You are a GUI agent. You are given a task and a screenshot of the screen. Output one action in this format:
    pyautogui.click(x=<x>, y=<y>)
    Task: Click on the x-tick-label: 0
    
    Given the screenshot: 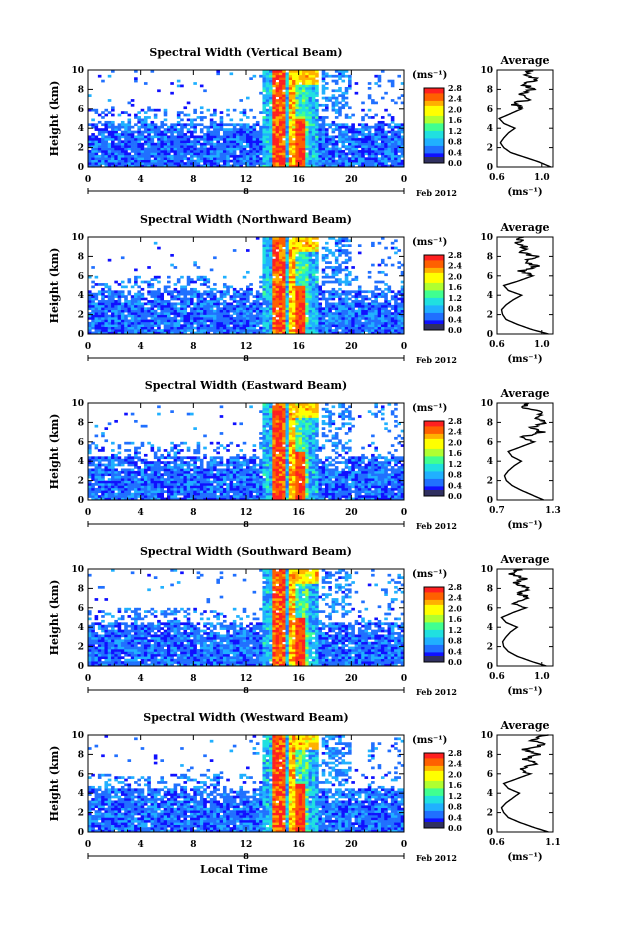 What is the action you would take?
    pyautogui.click(x=88, y=347)
    